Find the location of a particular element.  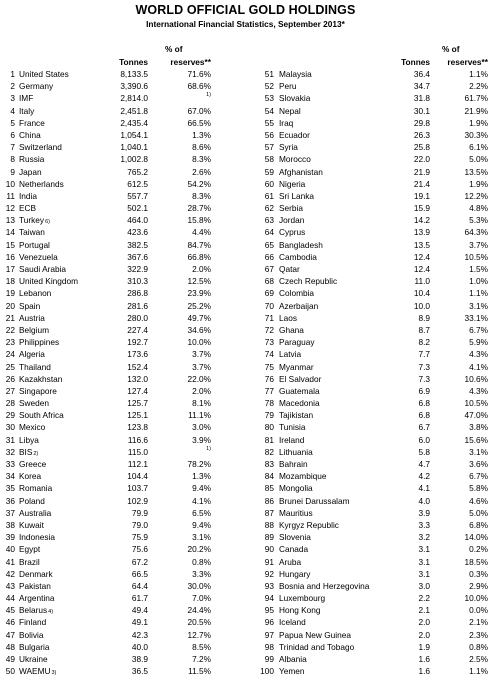

country-name-cell: Portugal is located at coordinates (34, 245).